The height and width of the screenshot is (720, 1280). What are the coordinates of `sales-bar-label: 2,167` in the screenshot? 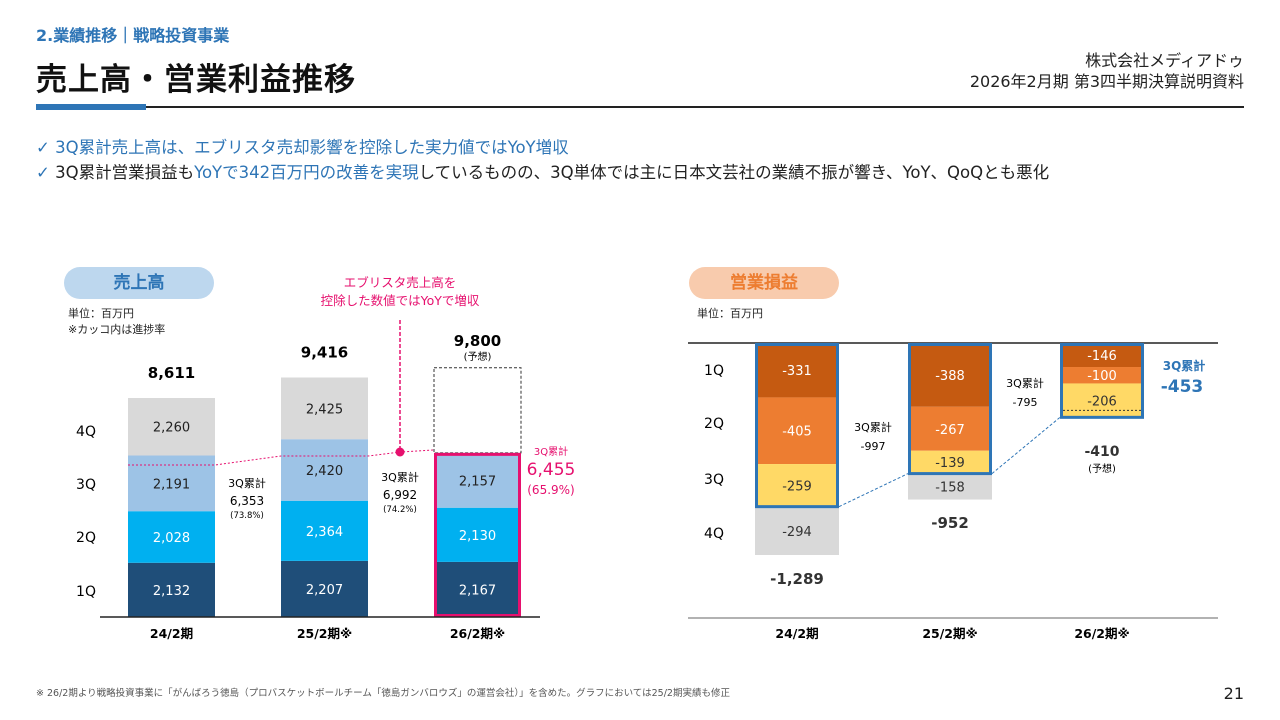 It's located at (477, 590).